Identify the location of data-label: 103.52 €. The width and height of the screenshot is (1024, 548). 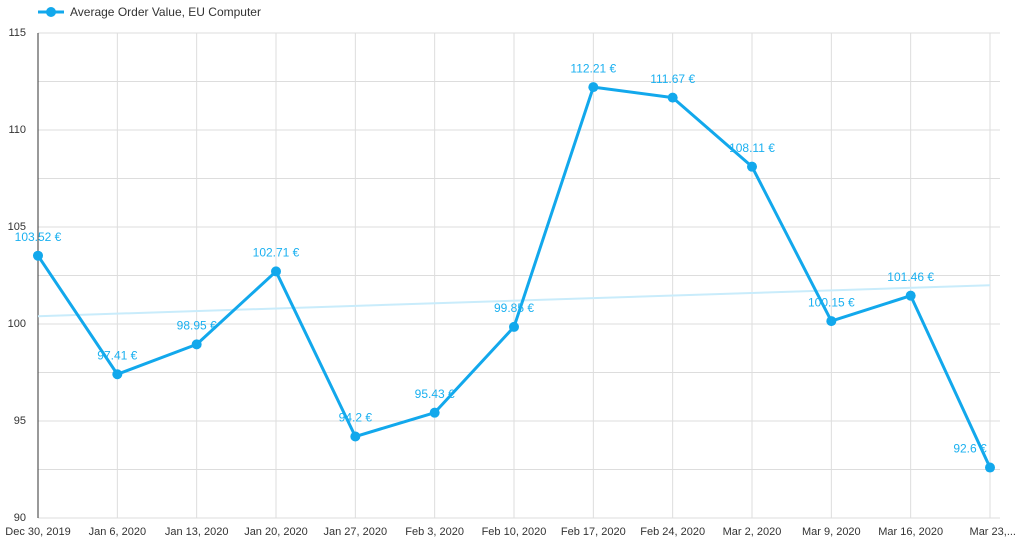
(38, 237).